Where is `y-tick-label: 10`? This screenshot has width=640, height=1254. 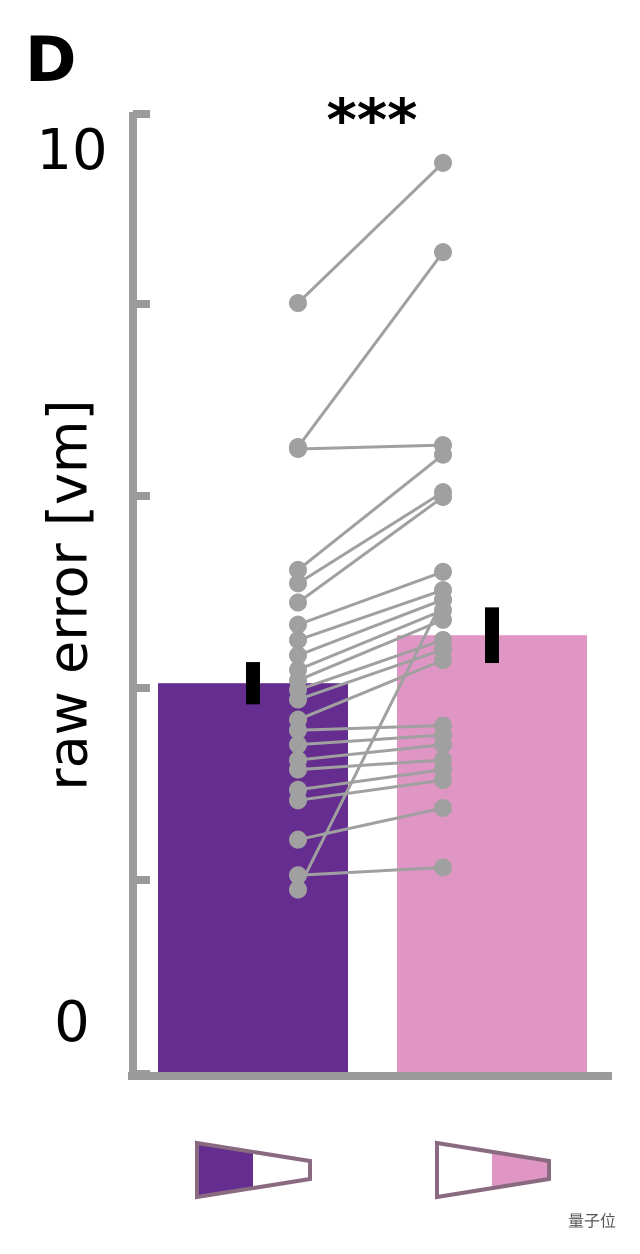 y-tick-label: 10 is located at coordinates (71, 150).